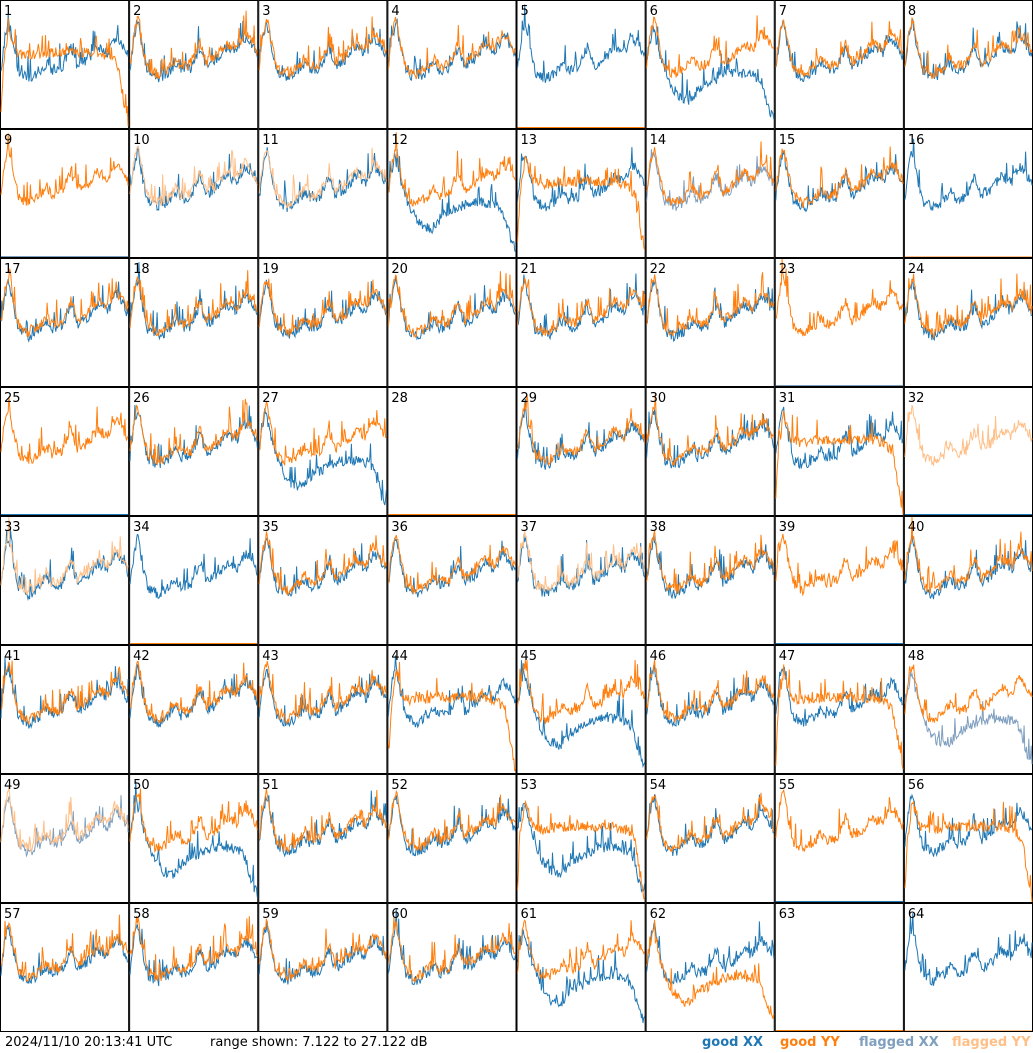 This screenshot has height=1053, width=1033. Describe the element at coordinates (141, 269) in the screenshot. I see `panel-label: 18` at that location.